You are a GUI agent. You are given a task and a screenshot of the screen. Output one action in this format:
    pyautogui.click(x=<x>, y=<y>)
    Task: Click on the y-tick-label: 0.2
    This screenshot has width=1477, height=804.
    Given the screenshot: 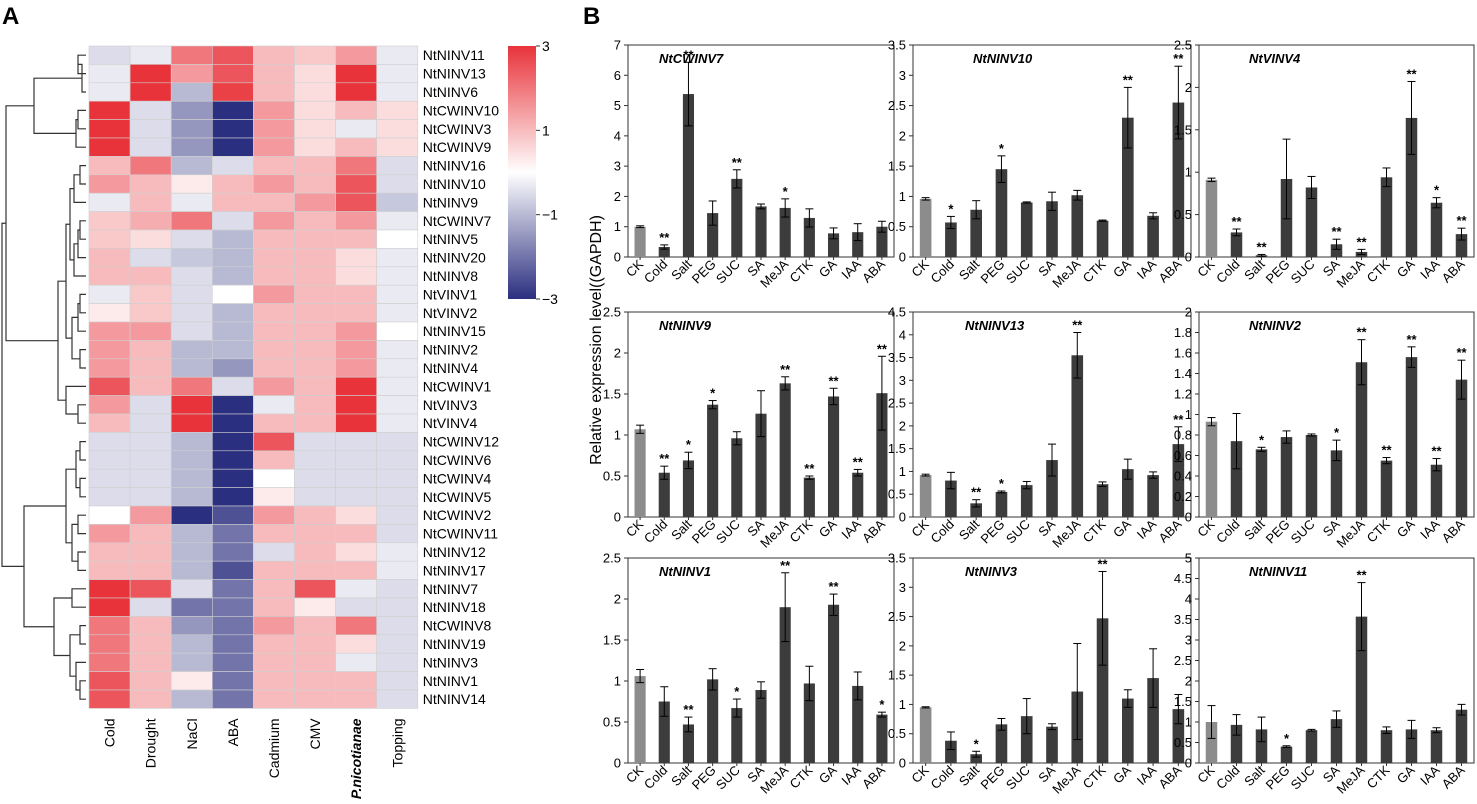 What is the action you would take?
    pyautogui.click(x=1183, y=496)
    